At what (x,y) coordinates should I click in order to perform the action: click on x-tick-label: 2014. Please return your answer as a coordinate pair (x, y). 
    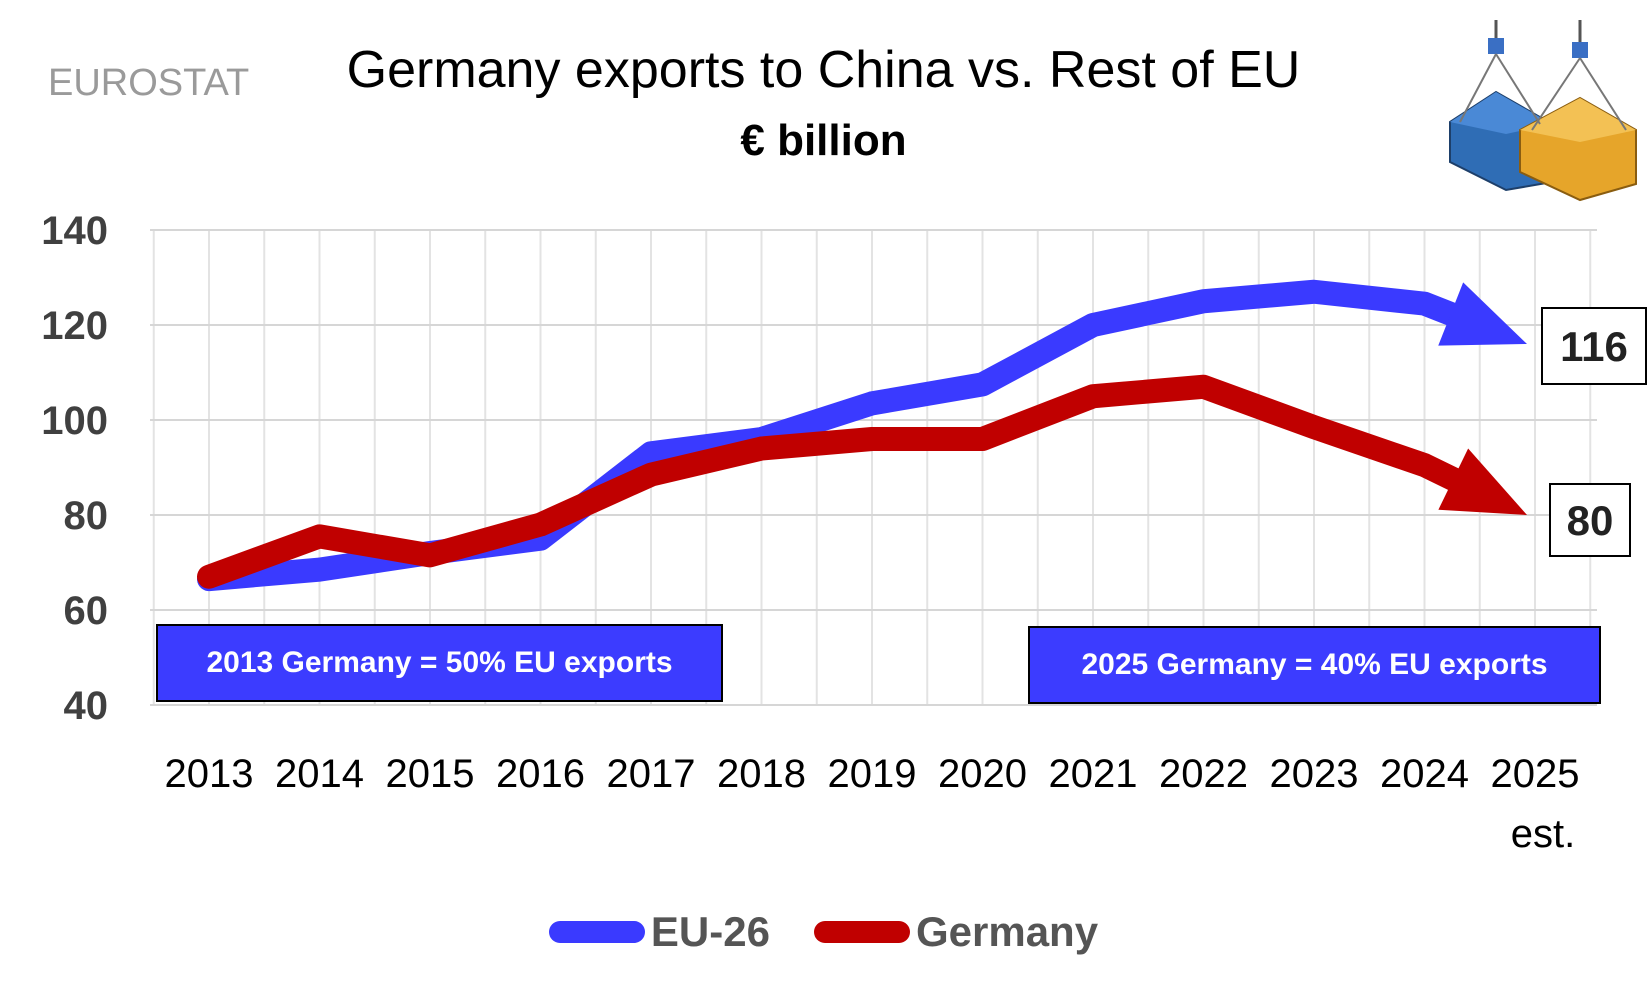
    Looking at the image, I should click on (319, 774).